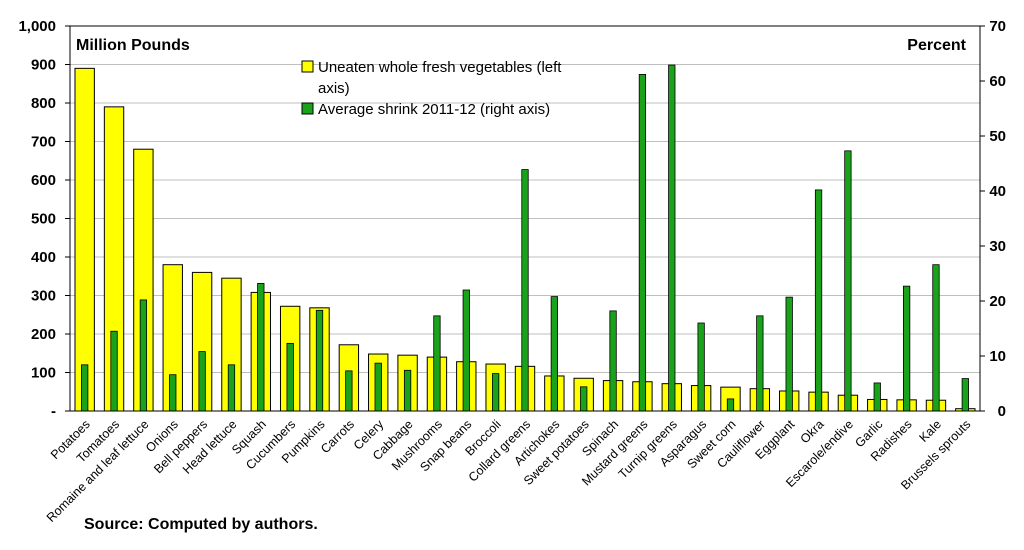 This screenshot has width=1024, height=550. What do you see at coordinates (997, 136) in the screenshot?
I see `right-tick-label: 50` at bounding box center [997, 136].